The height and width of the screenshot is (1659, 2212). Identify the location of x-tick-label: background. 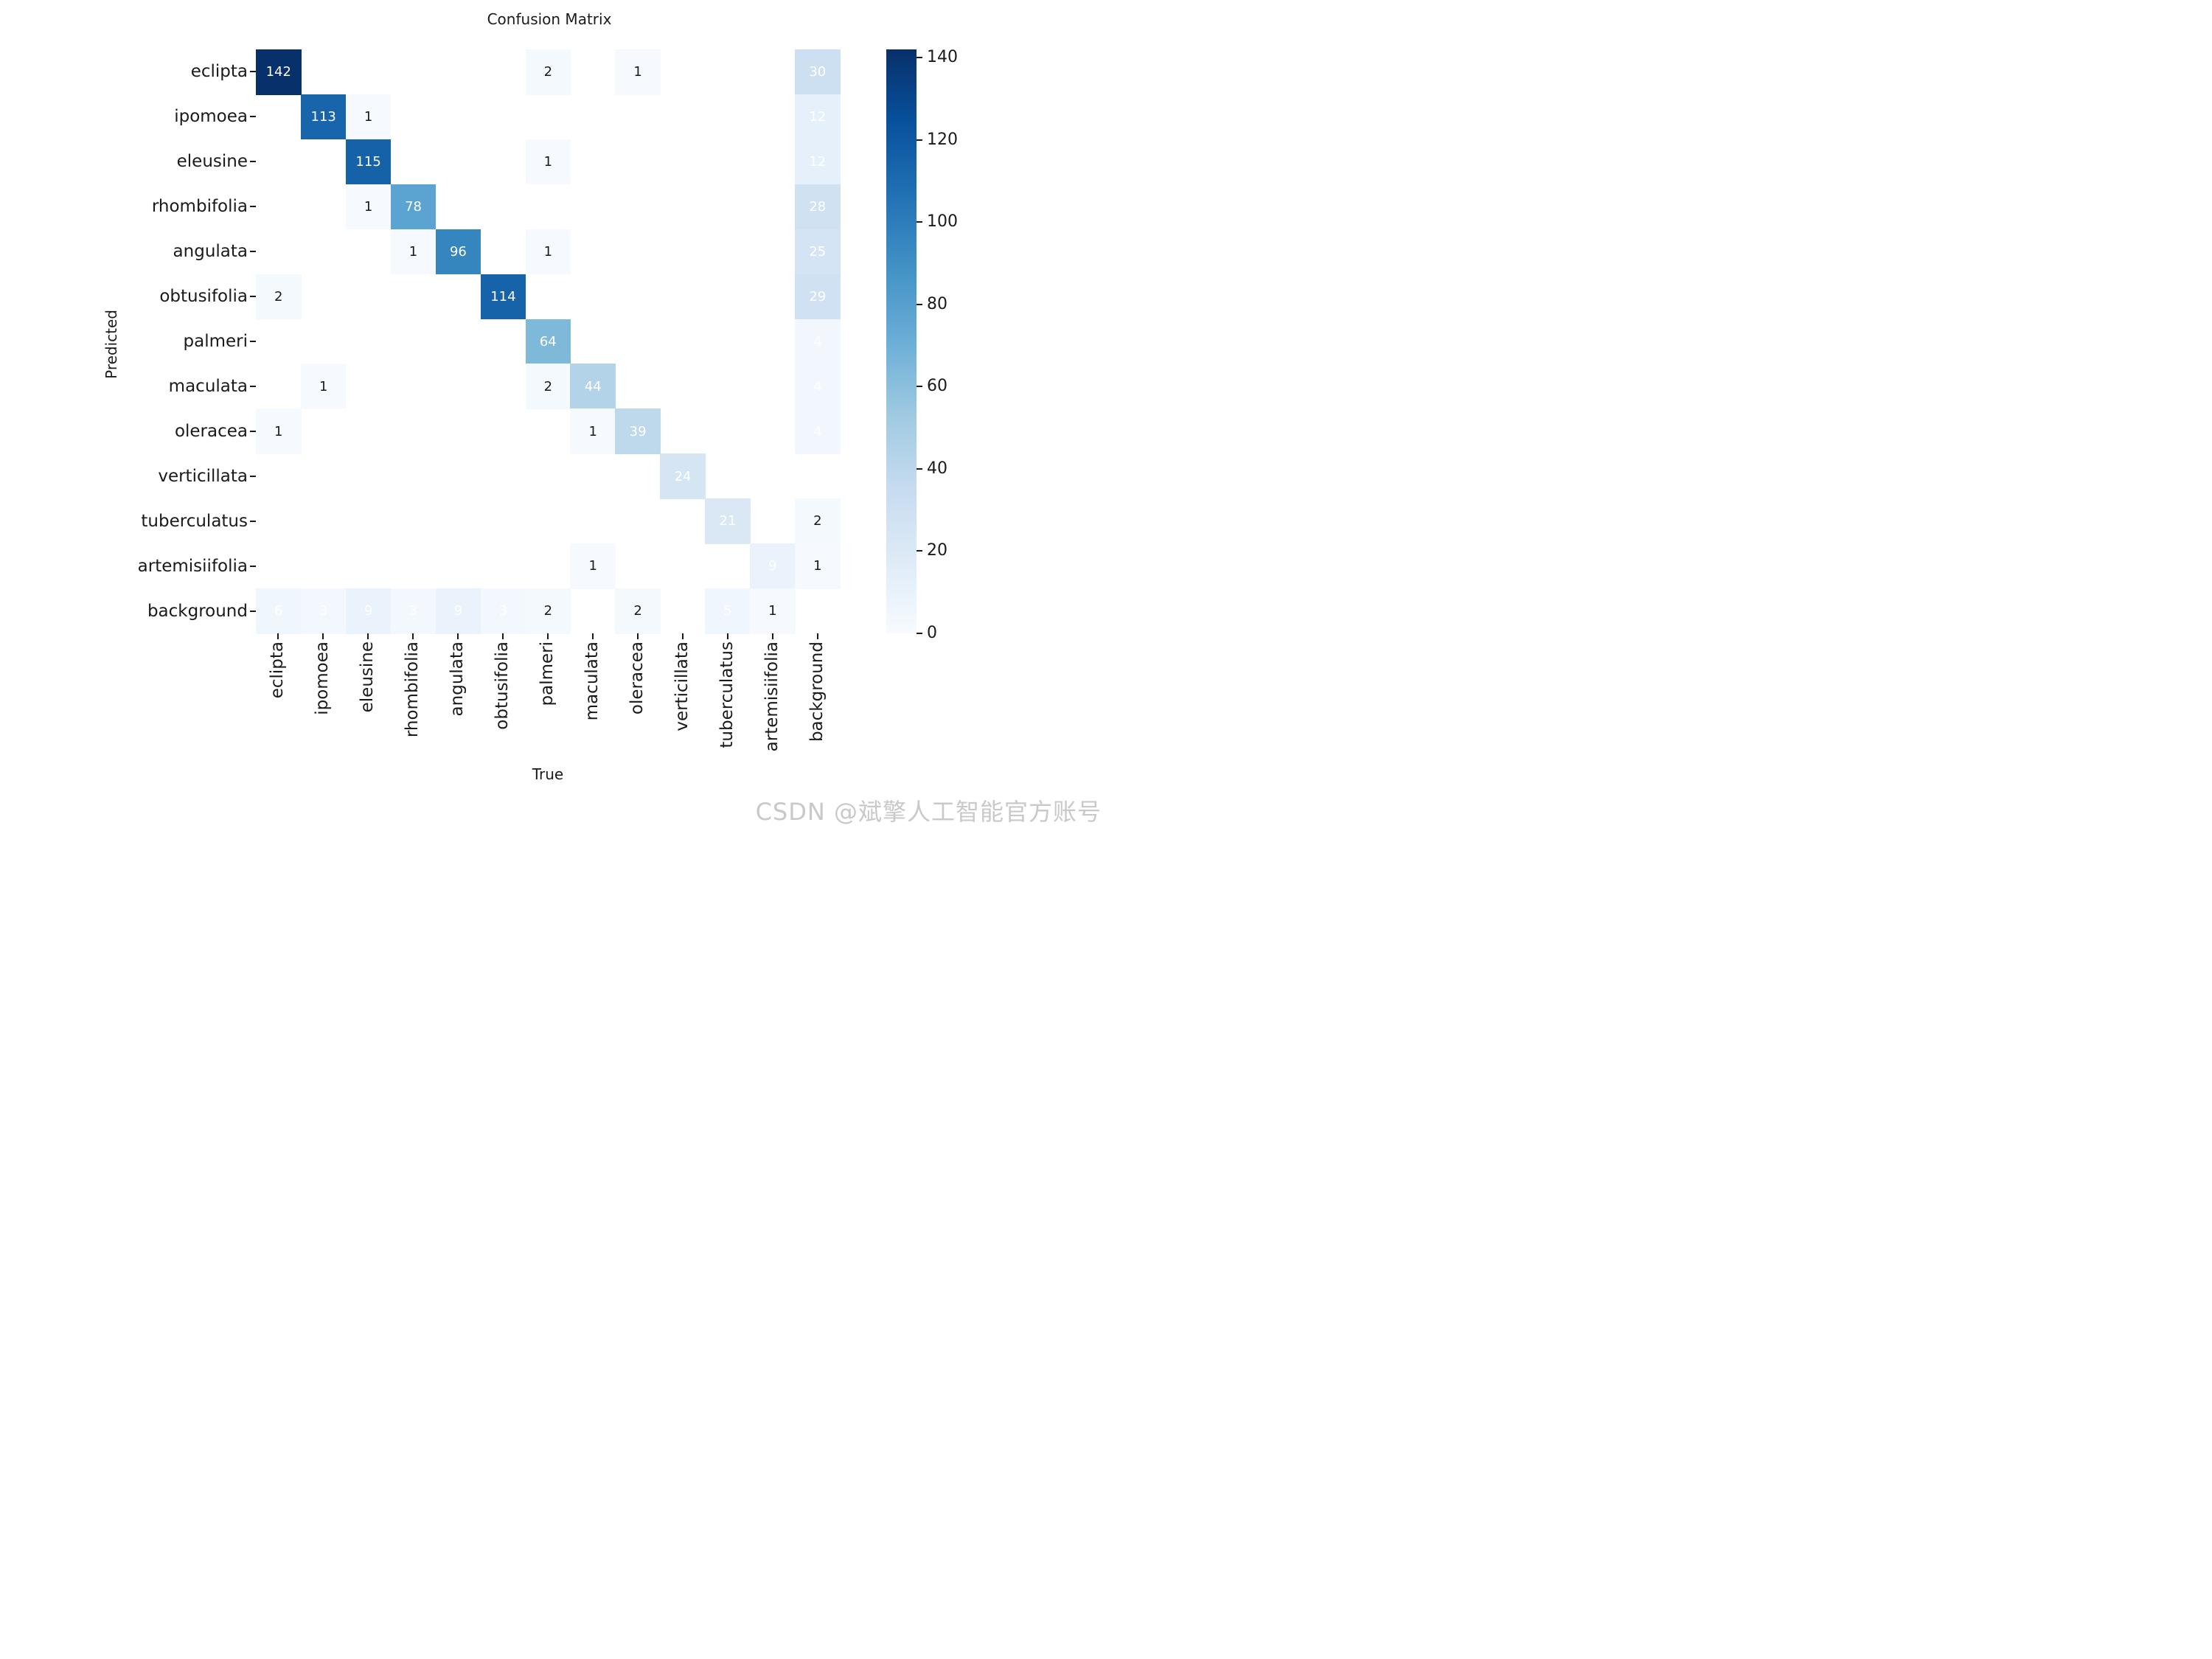
(817, 691).